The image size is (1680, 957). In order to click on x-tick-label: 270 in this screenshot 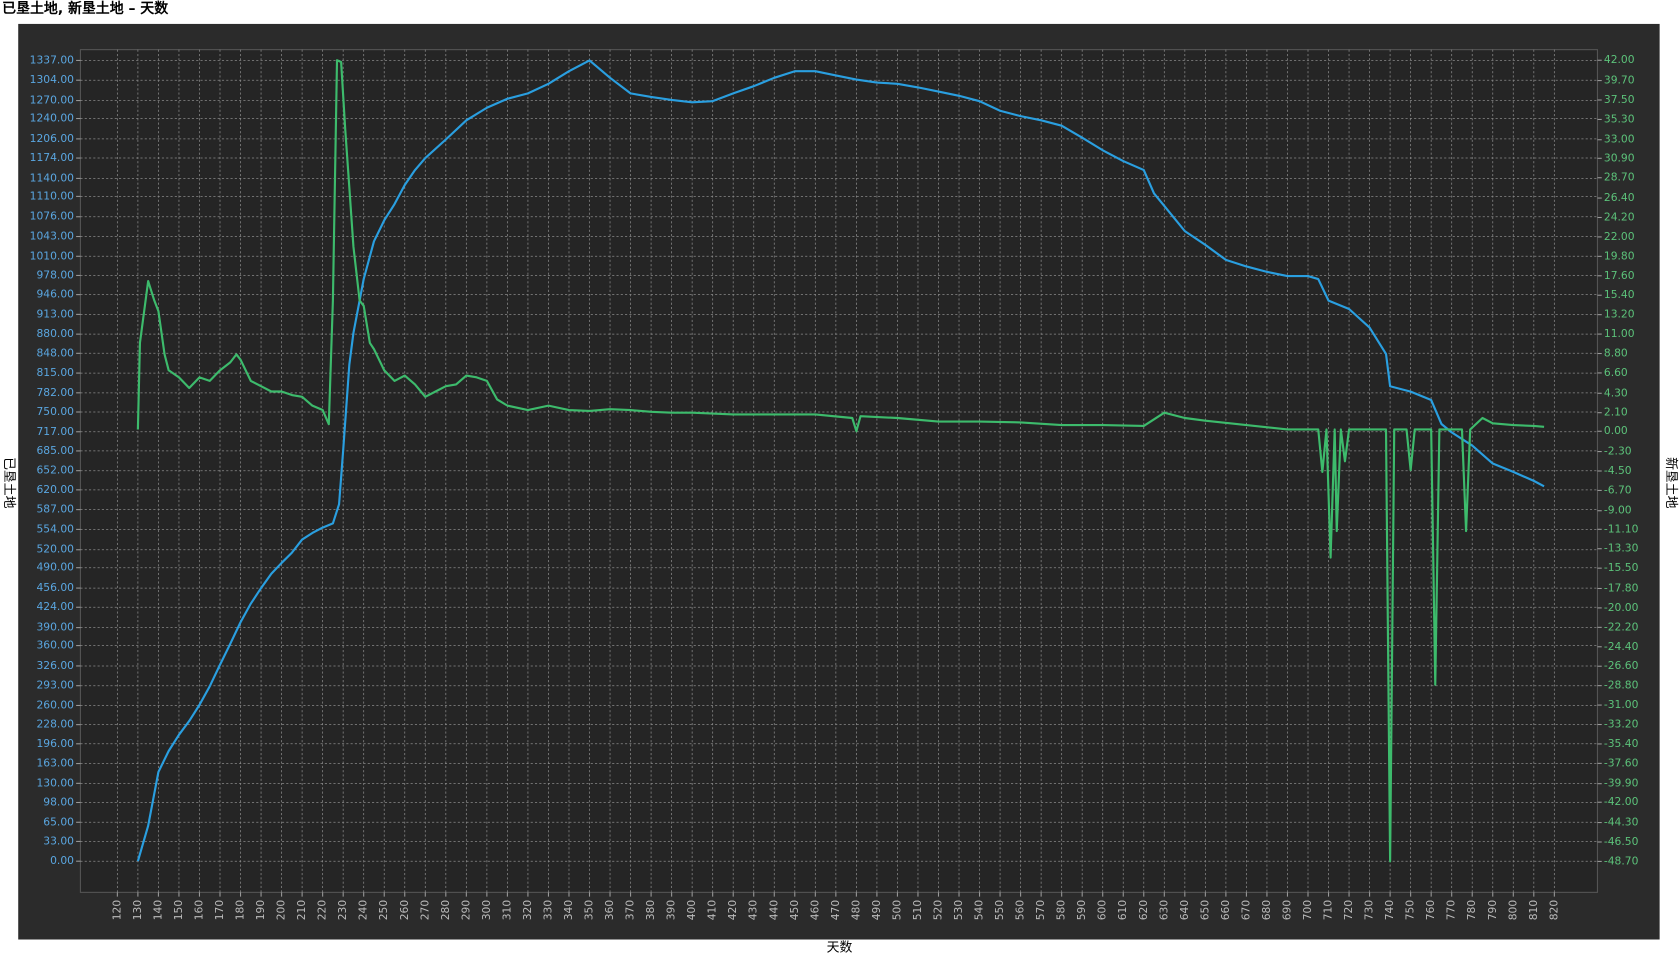, I will do `click(424, 910)`.